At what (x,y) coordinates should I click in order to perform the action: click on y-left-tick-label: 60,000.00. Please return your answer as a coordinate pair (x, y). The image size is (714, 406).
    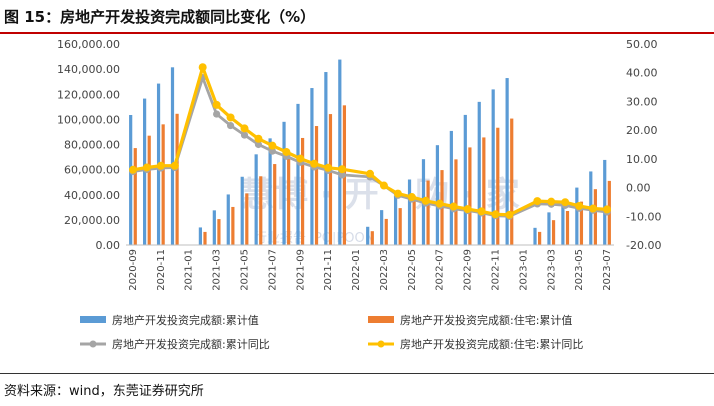
    Looking at the image, I should click on (92, 170).